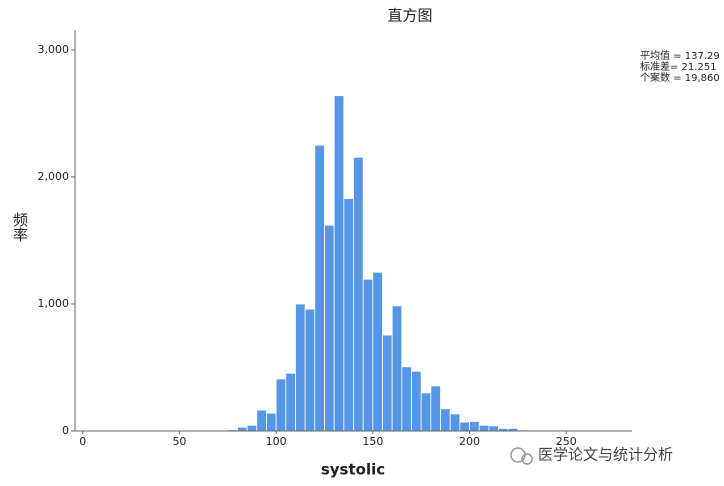 This screenshot has width=724, height=486. What do you see at coordinates (179, 441) in the screenshot?
I see `x-tick-label: 50` at bounding box center [179, 441].